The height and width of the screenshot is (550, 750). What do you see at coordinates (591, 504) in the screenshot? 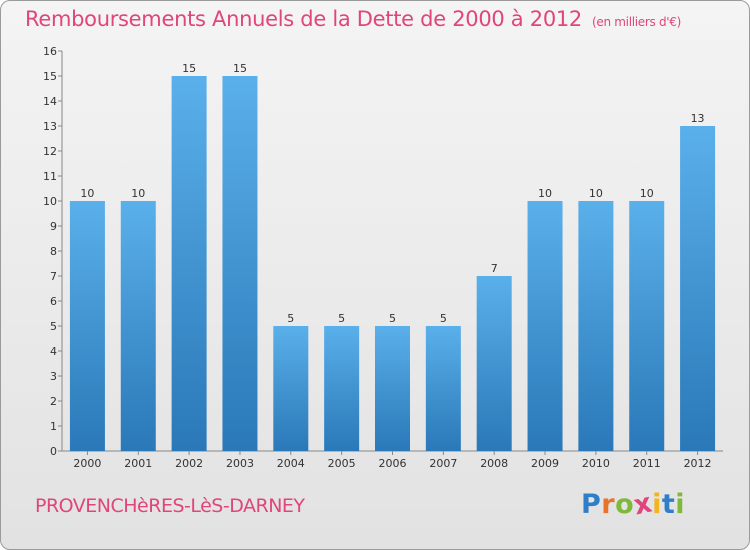
I see `logo-letter: P` at bounding box center [591, 504].